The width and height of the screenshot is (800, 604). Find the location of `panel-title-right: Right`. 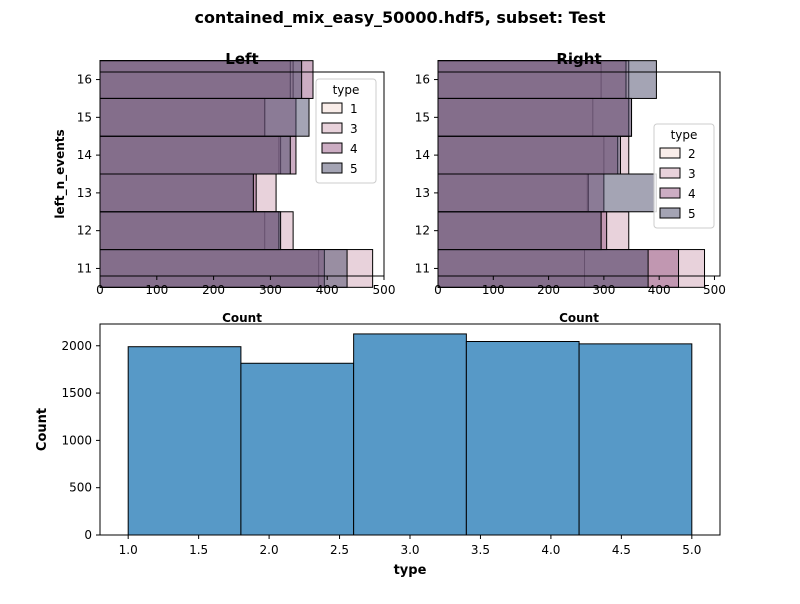

panel-title-right: Right is located at coordinates (578, 59).